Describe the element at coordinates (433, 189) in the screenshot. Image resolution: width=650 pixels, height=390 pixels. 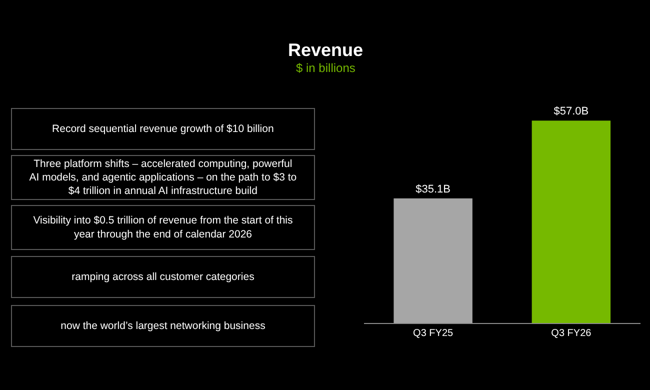
I see `data-label: $35.1B` at that location.